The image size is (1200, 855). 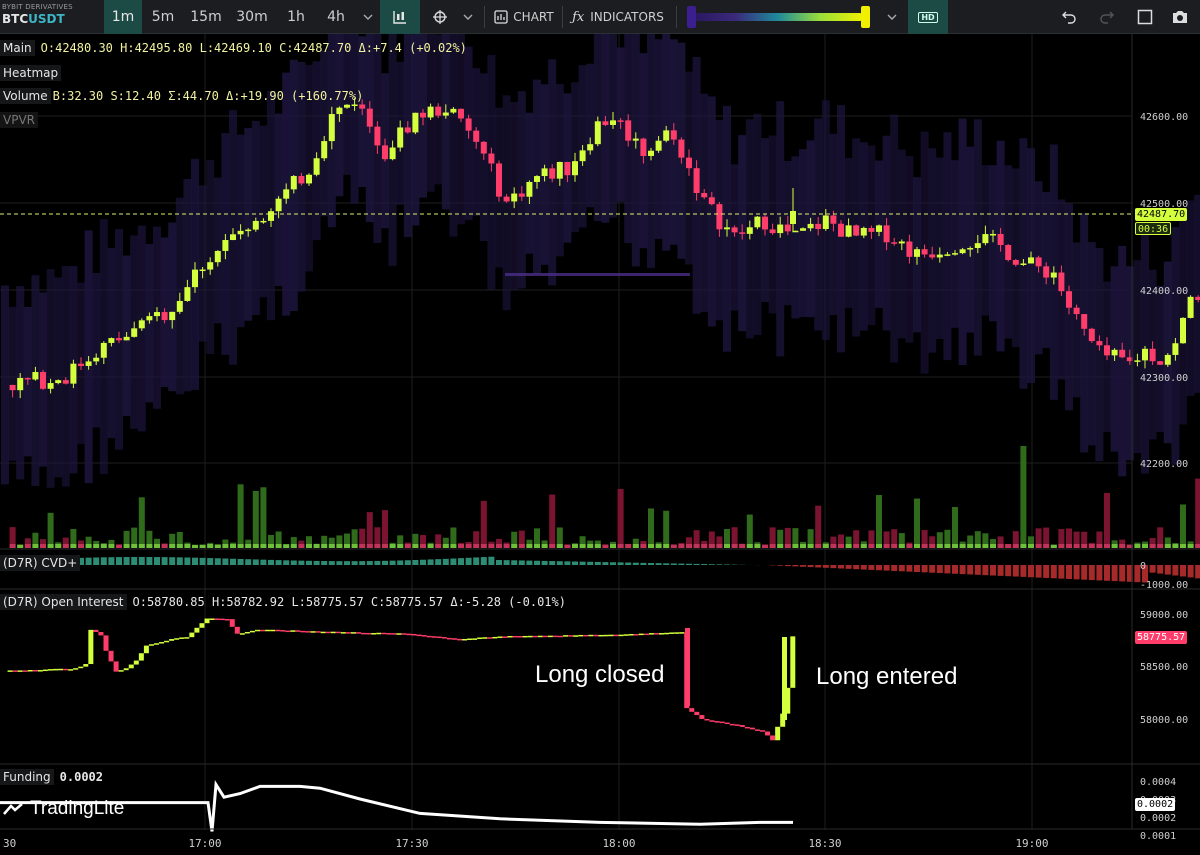 What do you see at coordinates (31, 73) in the screenshot?
I see `heatmap-indicator-name: Heatmap` at bounding box center [31, 73].